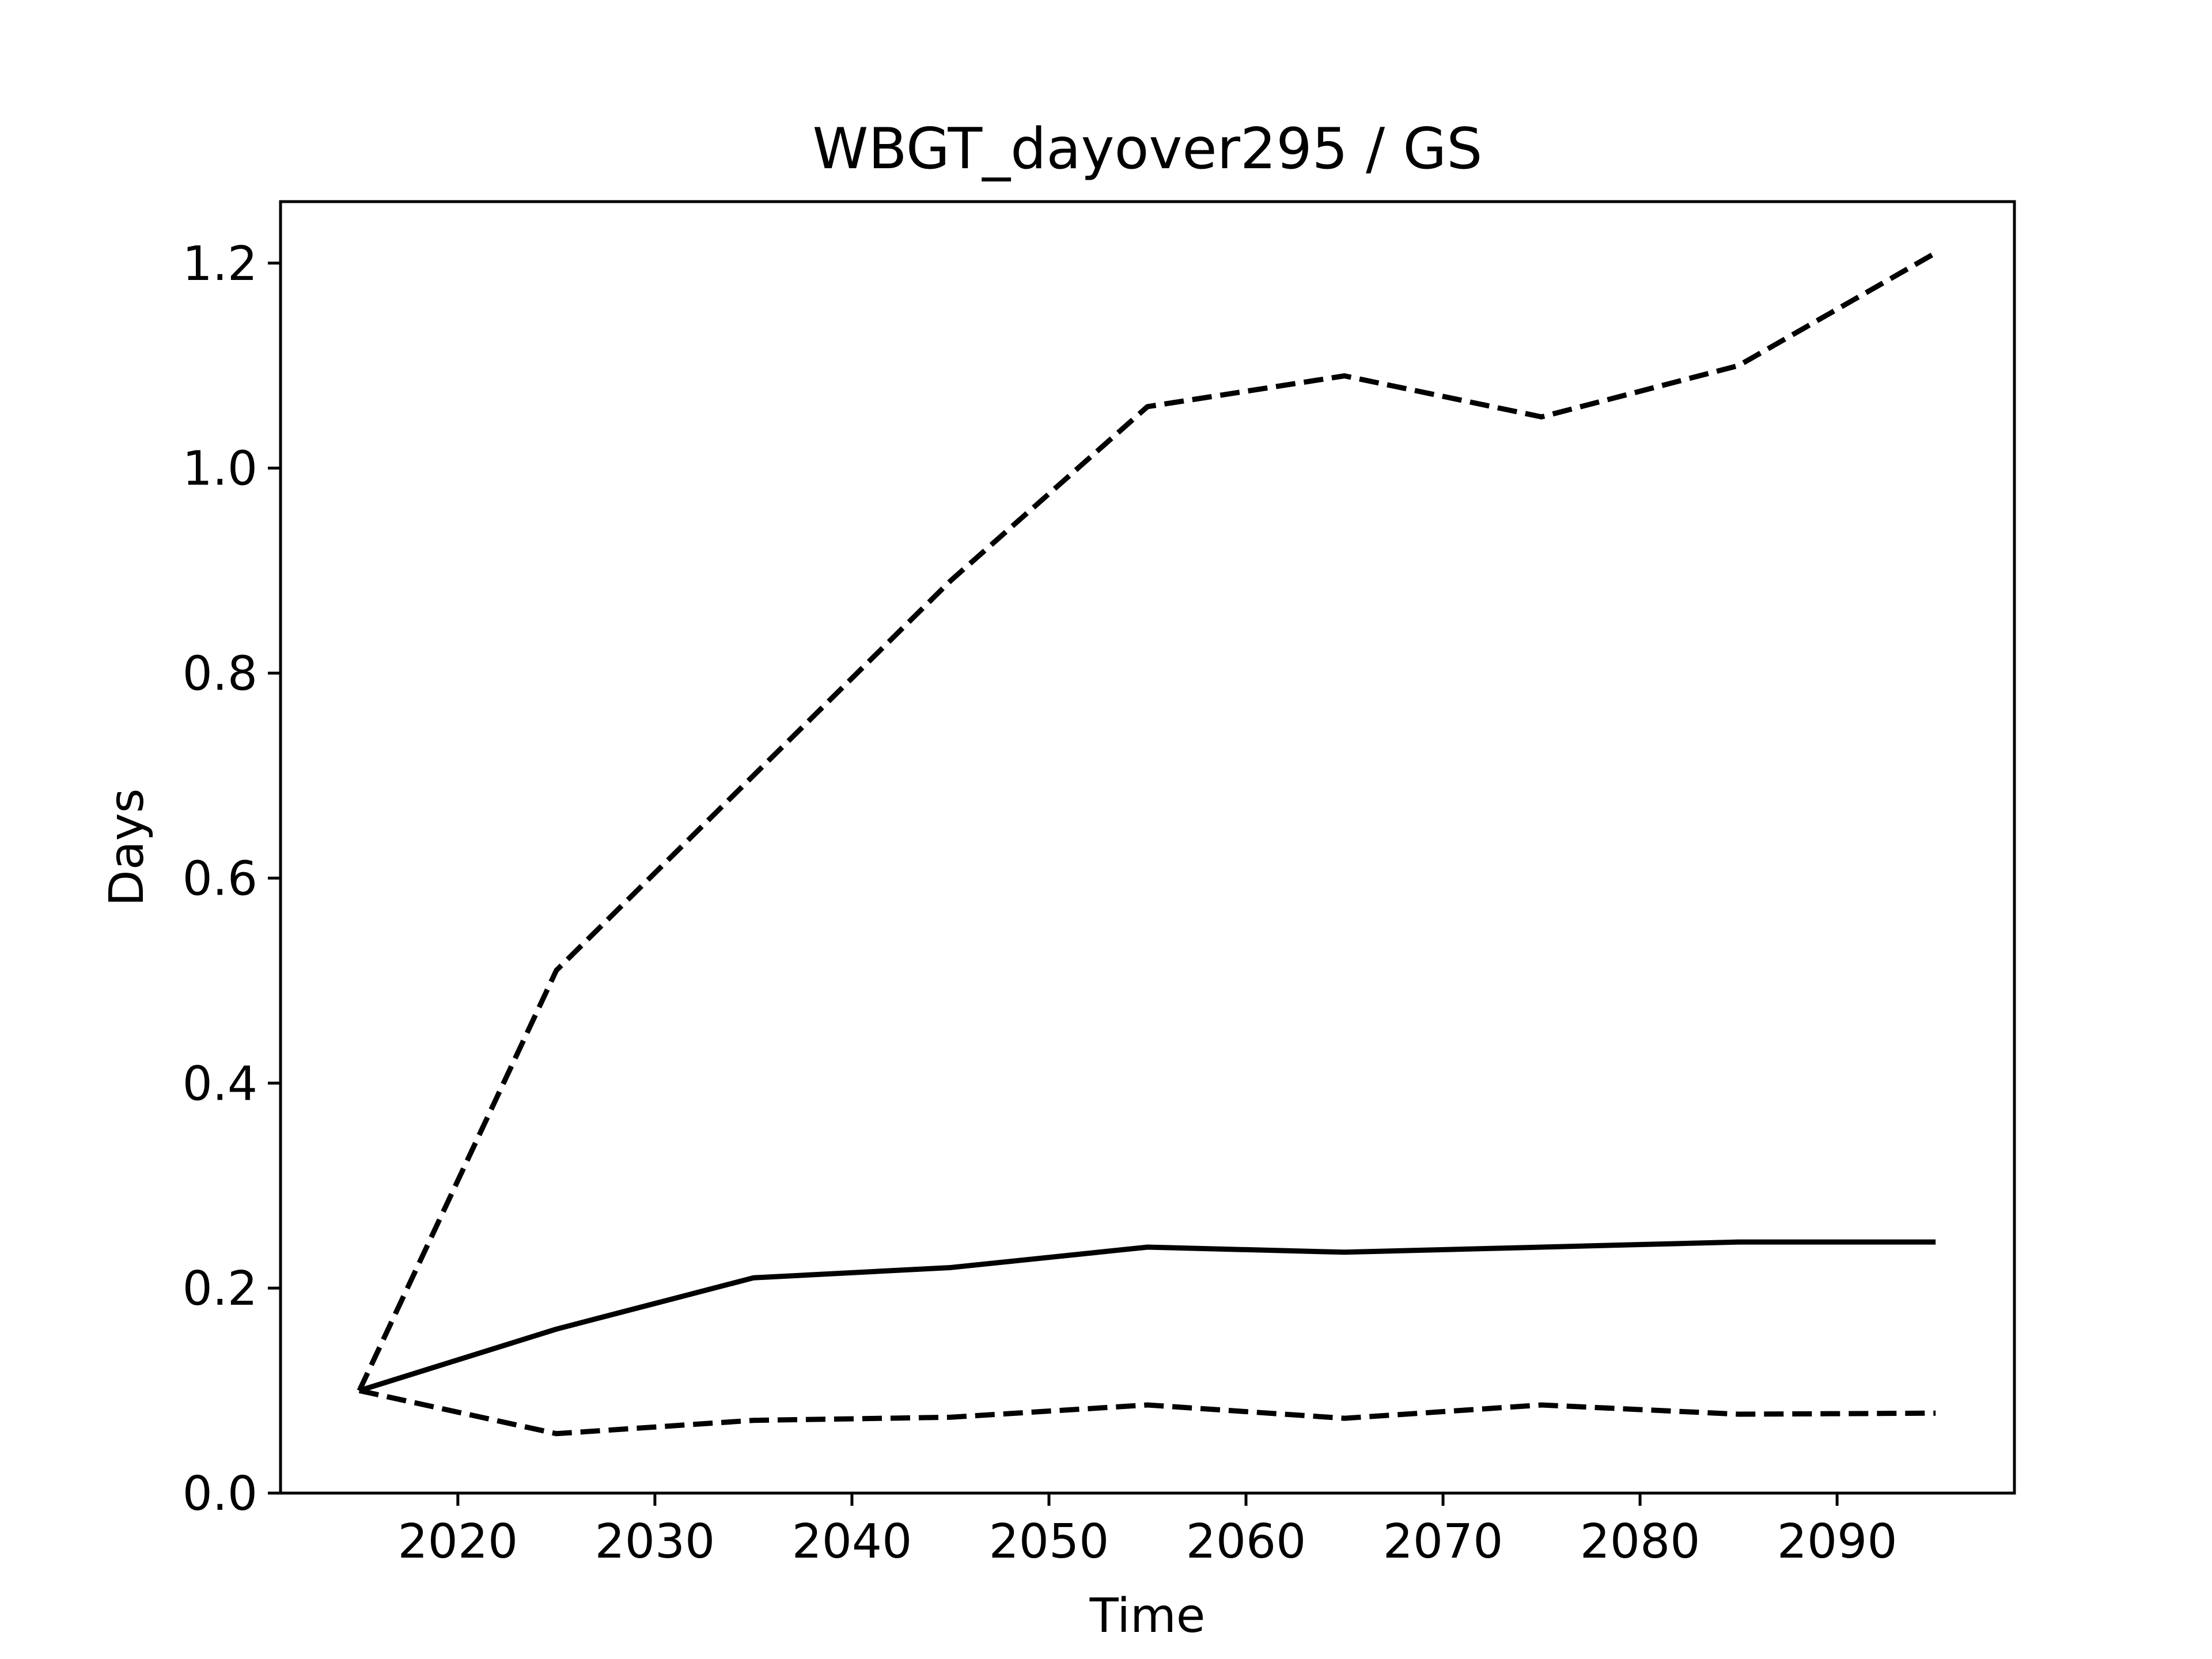  I want to click on y-tick-label: 0.6, so click(220, 878).